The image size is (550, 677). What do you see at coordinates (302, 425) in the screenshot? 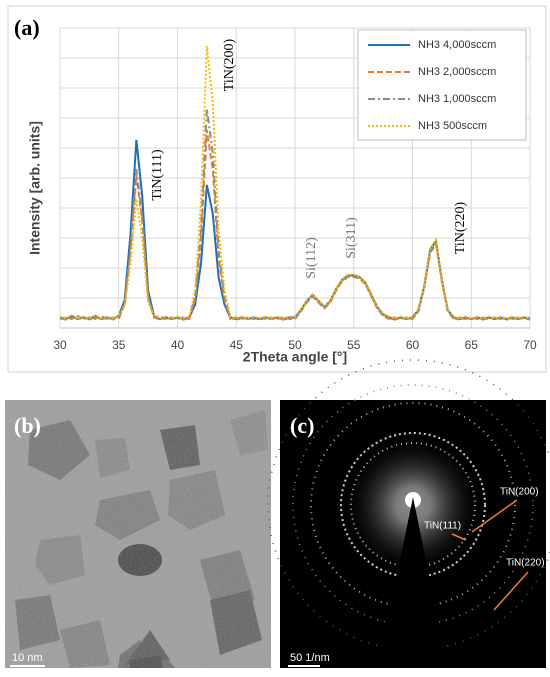
I see `panel-label: (c)` at bounding box center [302, 425].